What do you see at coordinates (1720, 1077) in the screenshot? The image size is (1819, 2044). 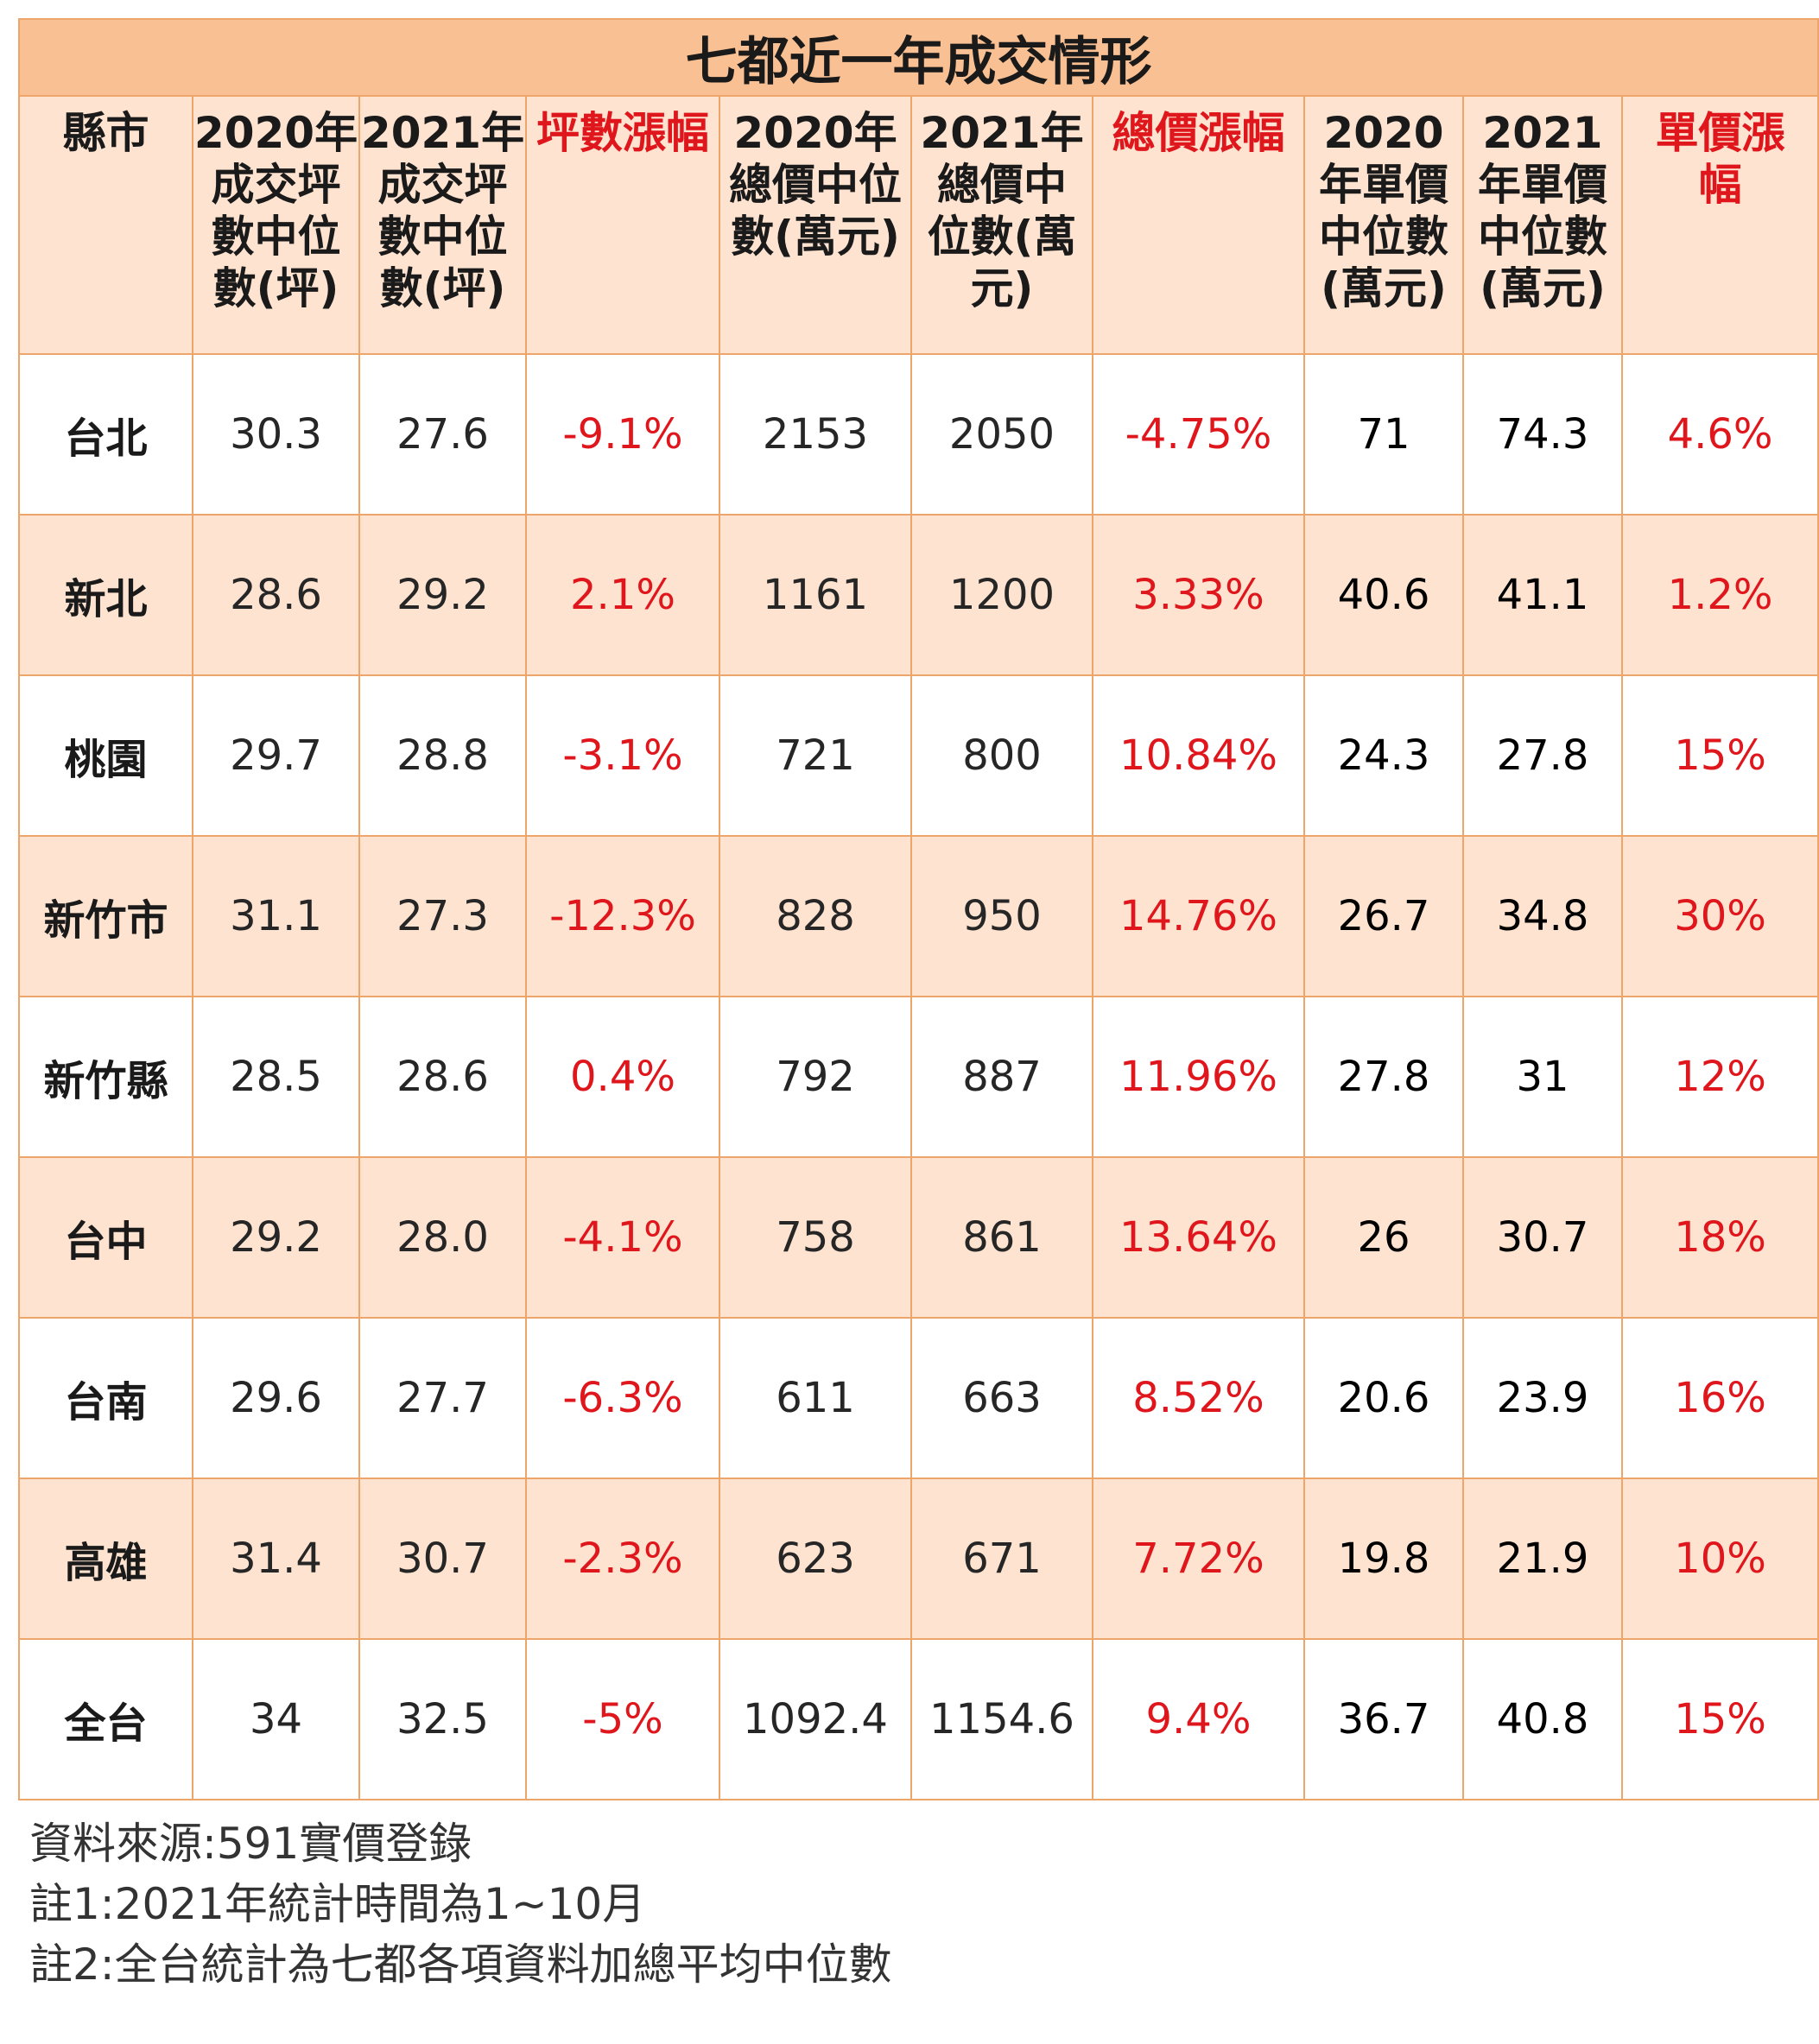 I see `change-cell: 12%` at bounding box center [1720, 1077].